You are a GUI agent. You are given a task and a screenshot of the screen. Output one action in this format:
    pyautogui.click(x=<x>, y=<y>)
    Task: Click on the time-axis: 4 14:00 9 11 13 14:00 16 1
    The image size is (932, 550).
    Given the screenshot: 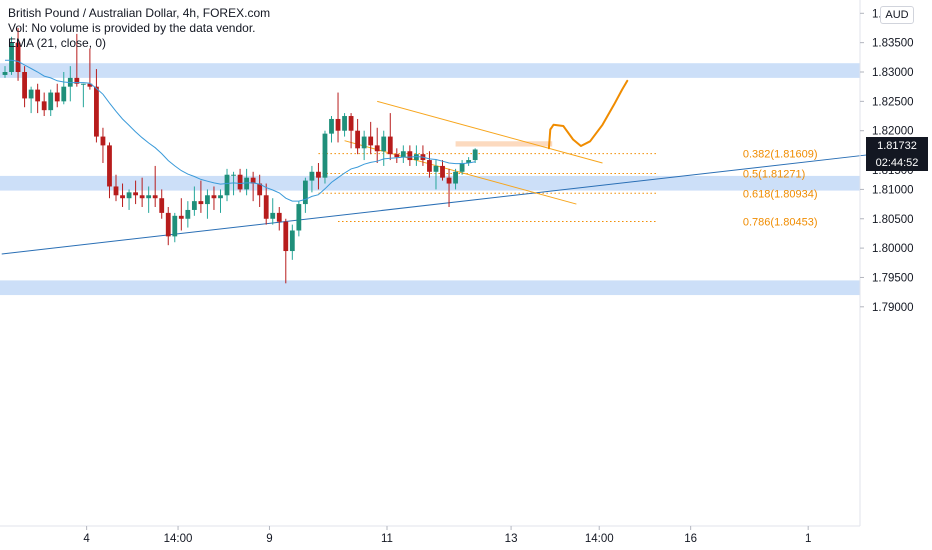 What is the action you would take?
    pyautogui.click(x=430, y=535)
    